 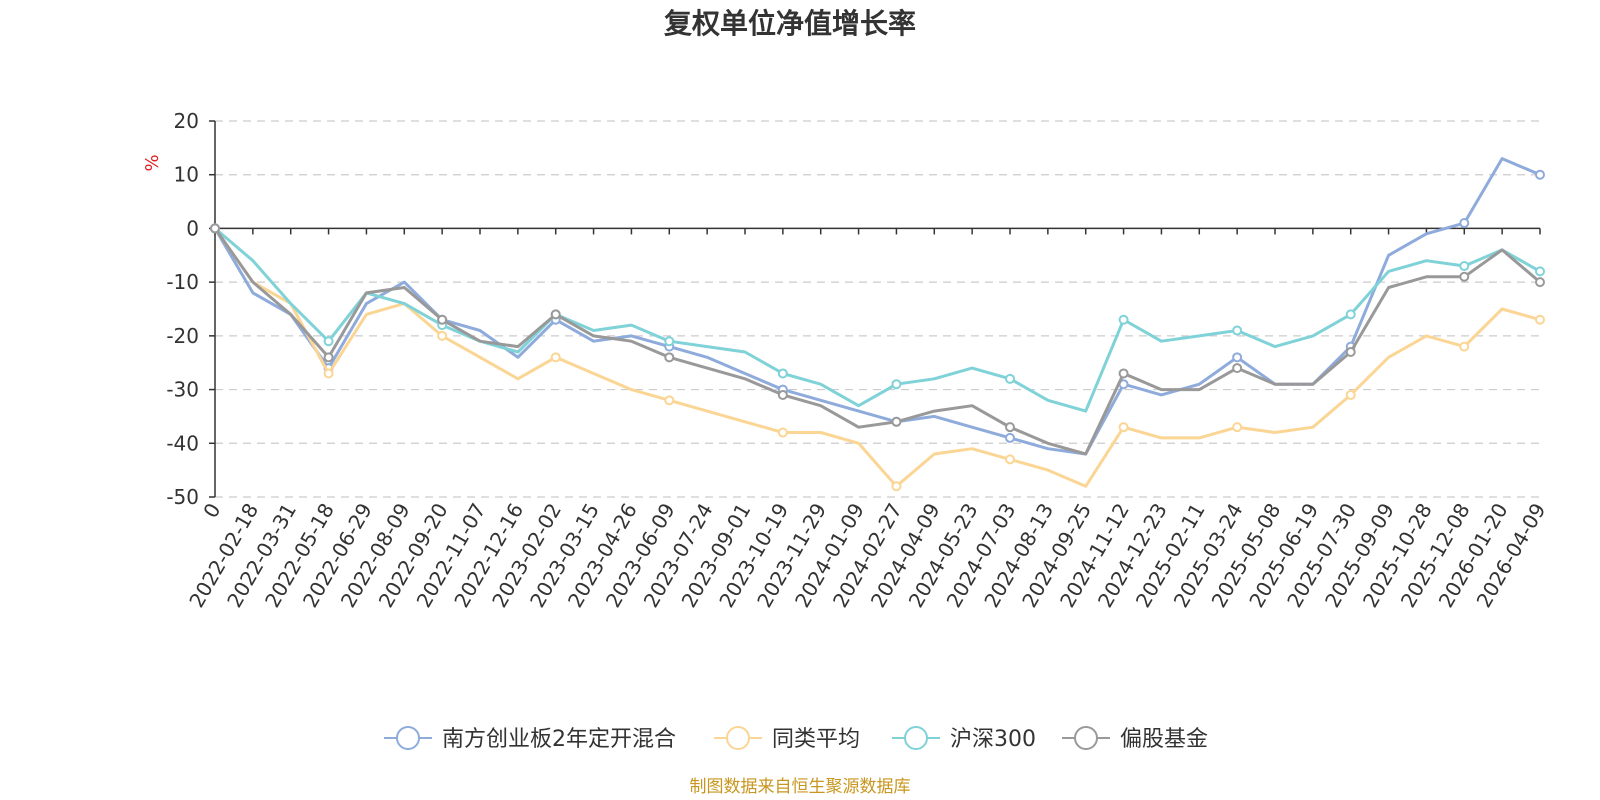 I want to click on x-tick-label: 0, so click(x=211, y=510).